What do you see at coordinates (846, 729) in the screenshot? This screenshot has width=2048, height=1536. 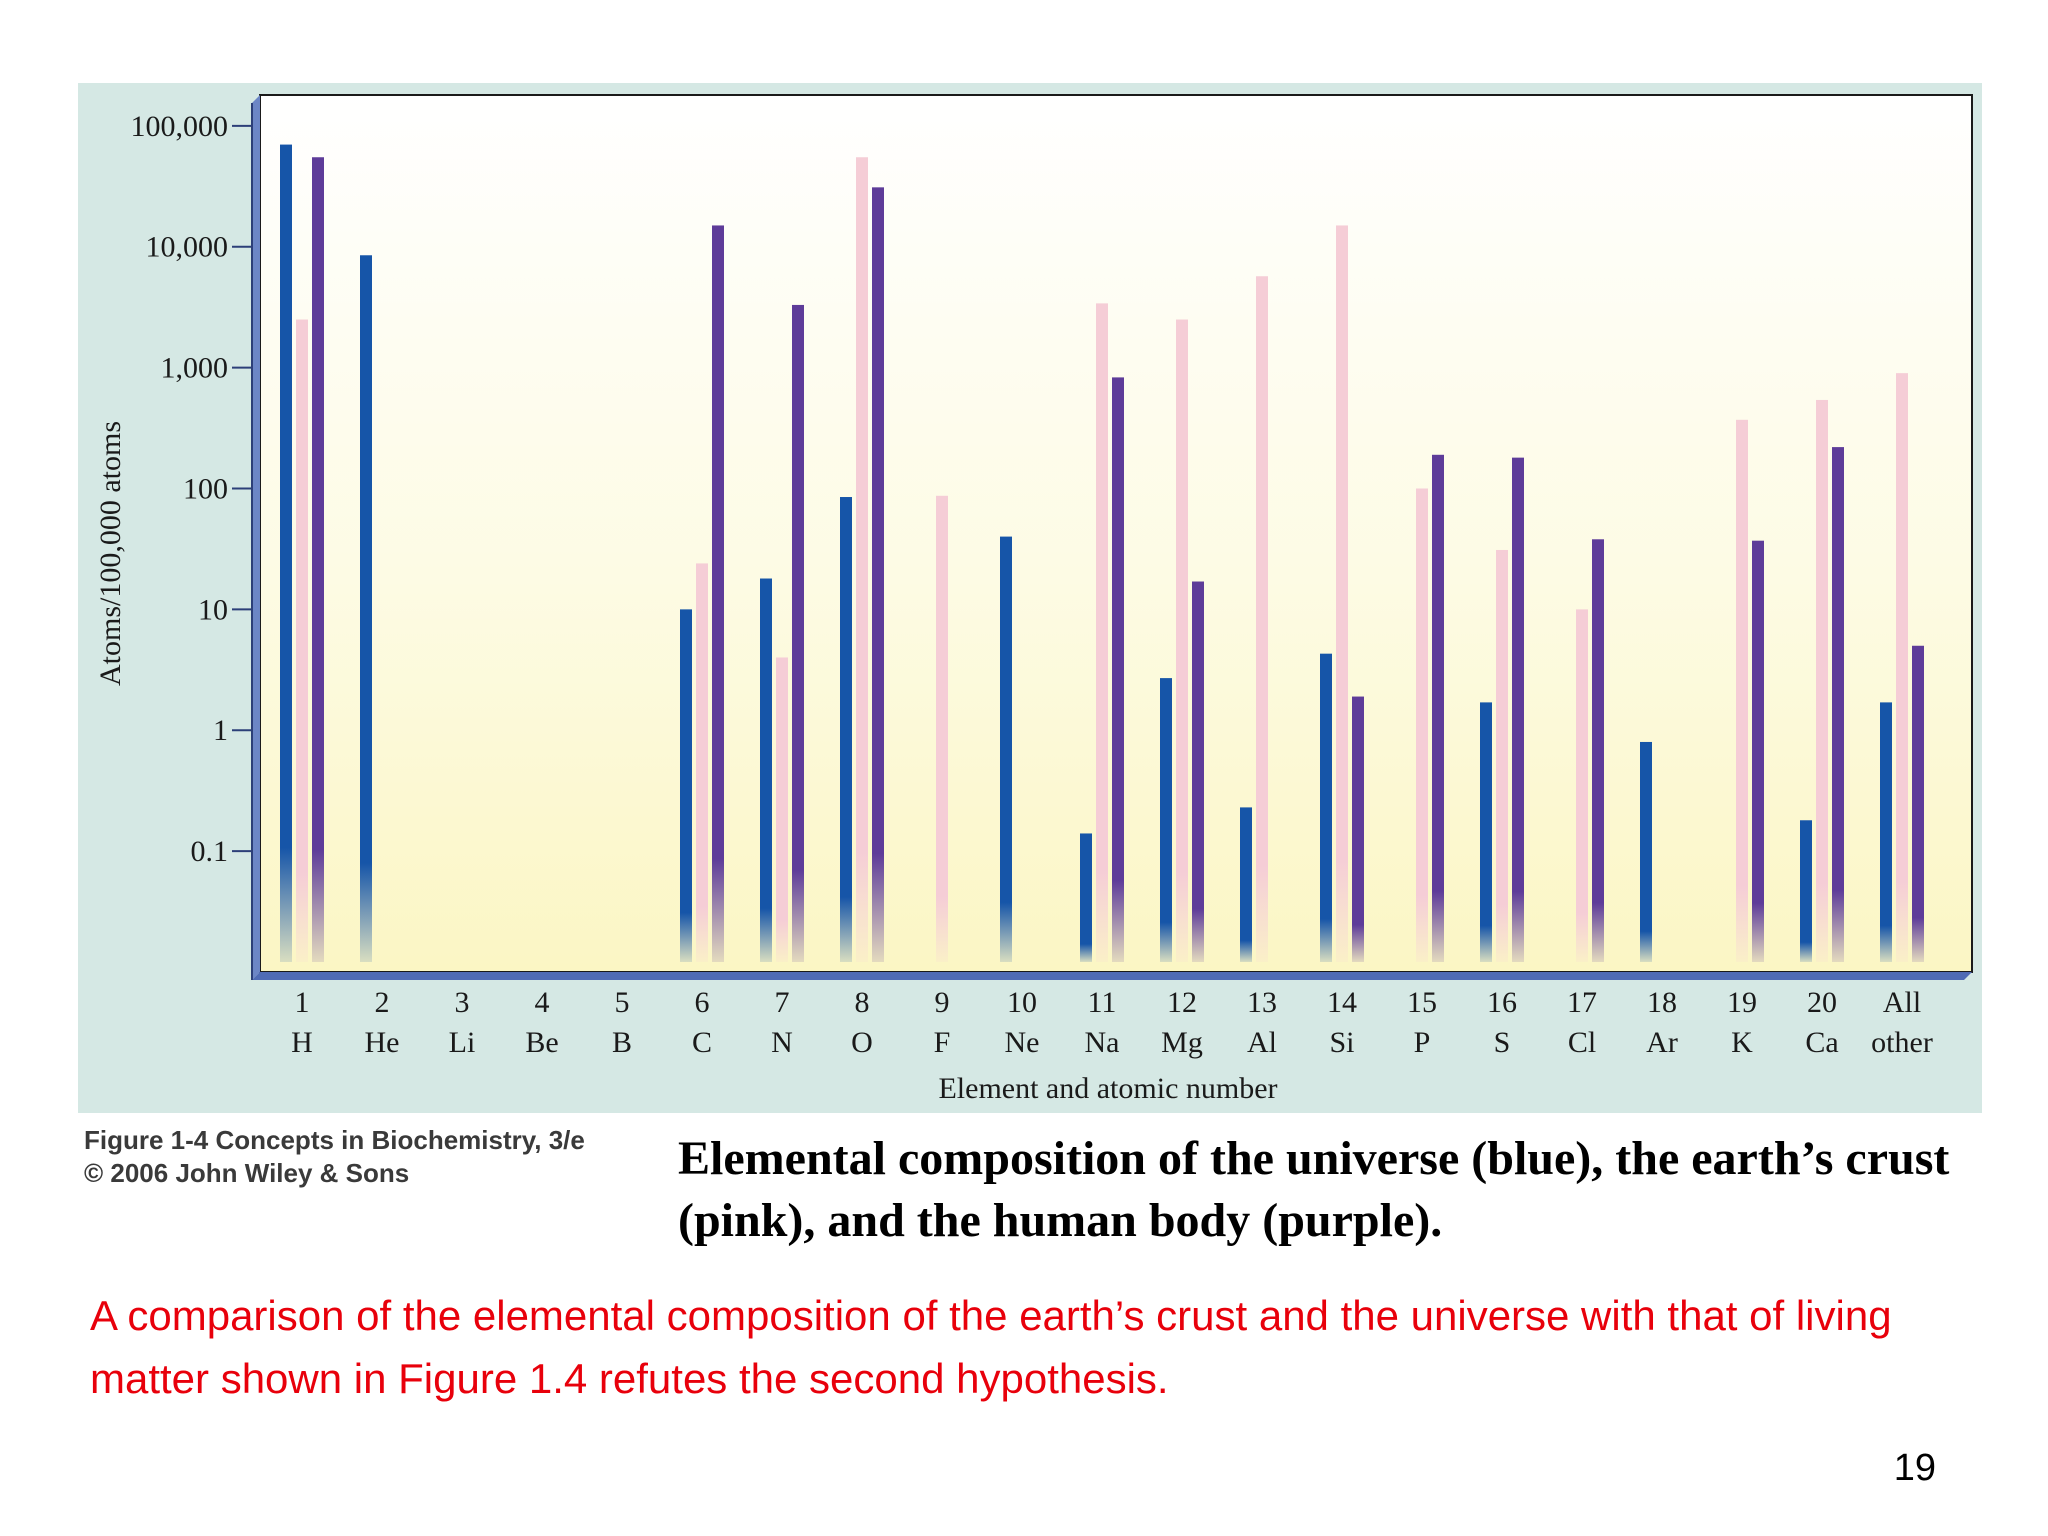 I see `bar-universe-O` at bounding box center [846, 729].